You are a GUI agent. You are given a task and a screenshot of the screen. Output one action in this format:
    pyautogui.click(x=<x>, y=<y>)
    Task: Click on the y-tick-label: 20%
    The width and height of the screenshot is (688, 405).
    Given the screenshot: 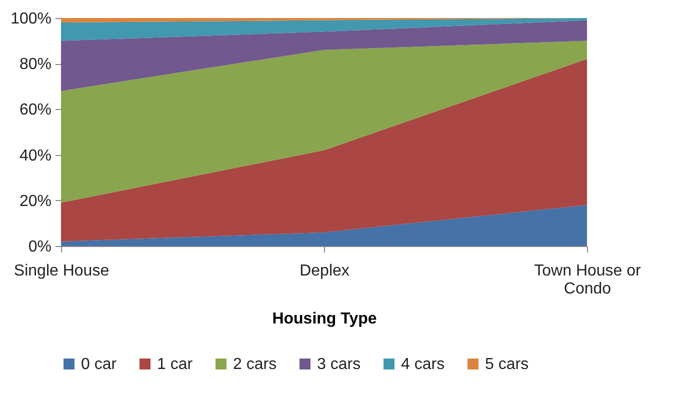 What is the action you would take?
    pyautogui.click(x=35, y=201)
    